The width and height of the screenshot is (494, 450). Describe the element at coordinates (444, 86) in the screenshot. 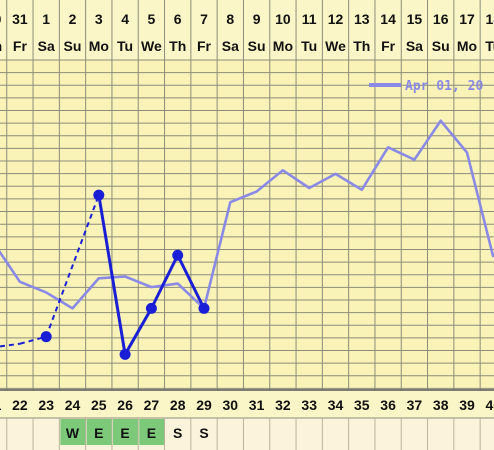

I see `legend-label: Apr 01, 20` at that location.